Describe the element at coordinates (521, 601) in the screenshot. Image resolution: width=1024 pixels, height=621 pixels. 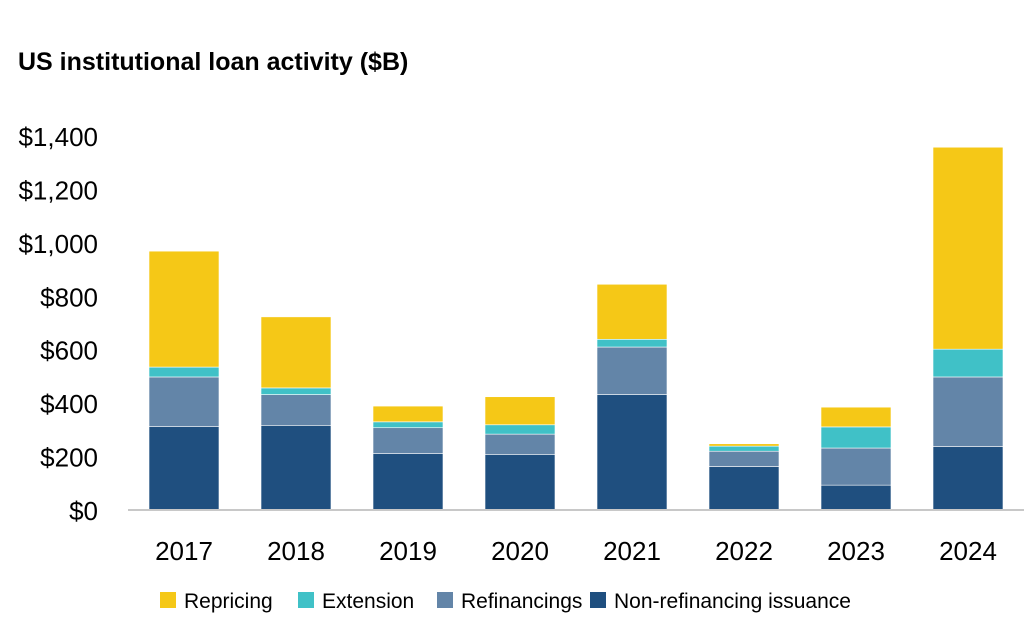
I see `legend-label: Refinancings` at that location.